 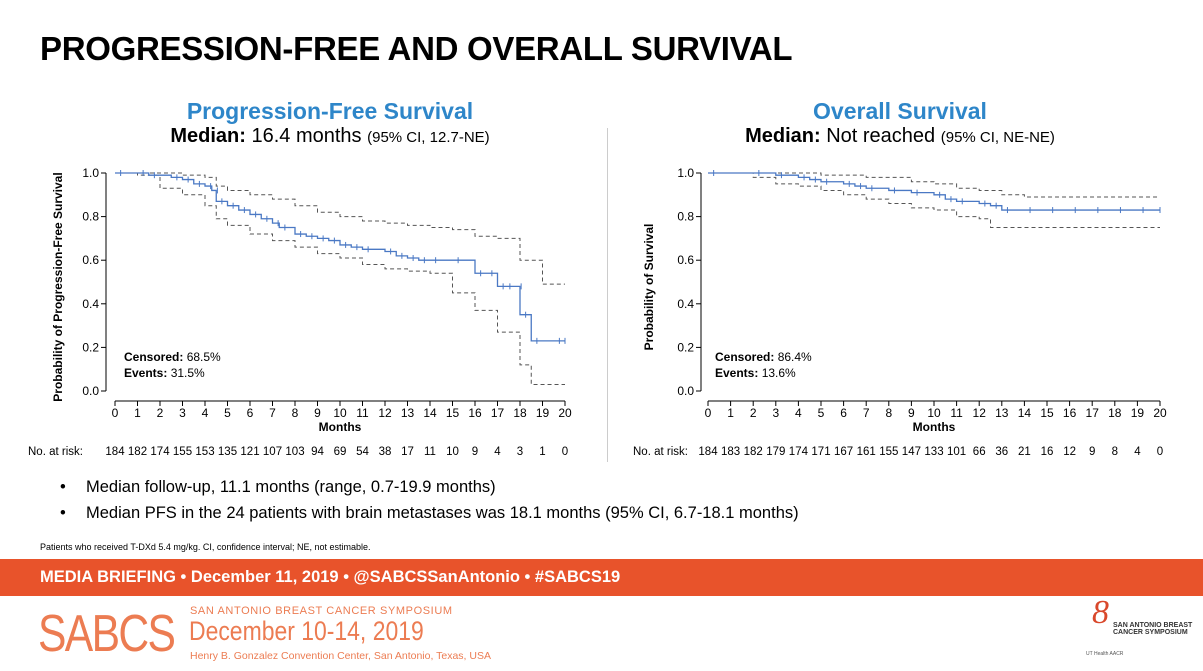 What do you see at coordinates (1069, 452) in the screenshot?
I see `os-at-risk-value: 12` at bounding box center [1069, 452].